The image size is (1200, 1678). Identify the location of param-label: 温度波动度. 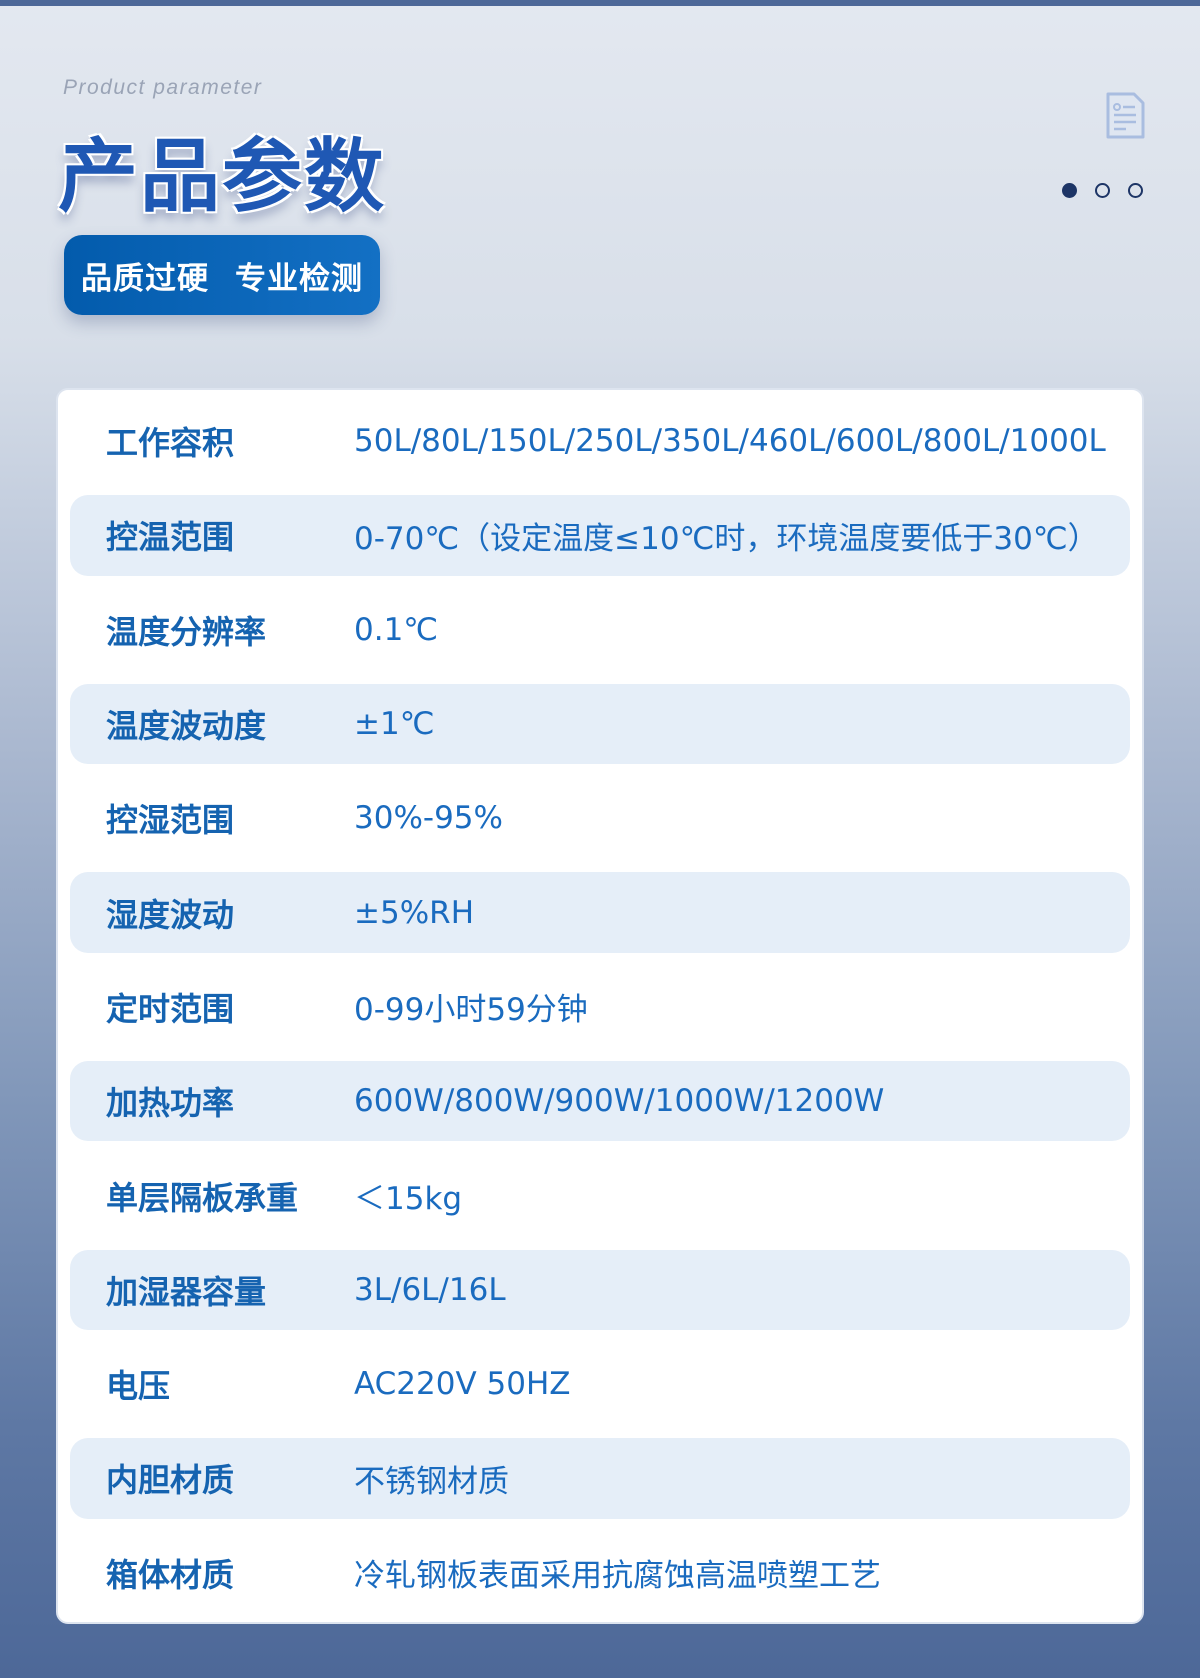
(186, 726).